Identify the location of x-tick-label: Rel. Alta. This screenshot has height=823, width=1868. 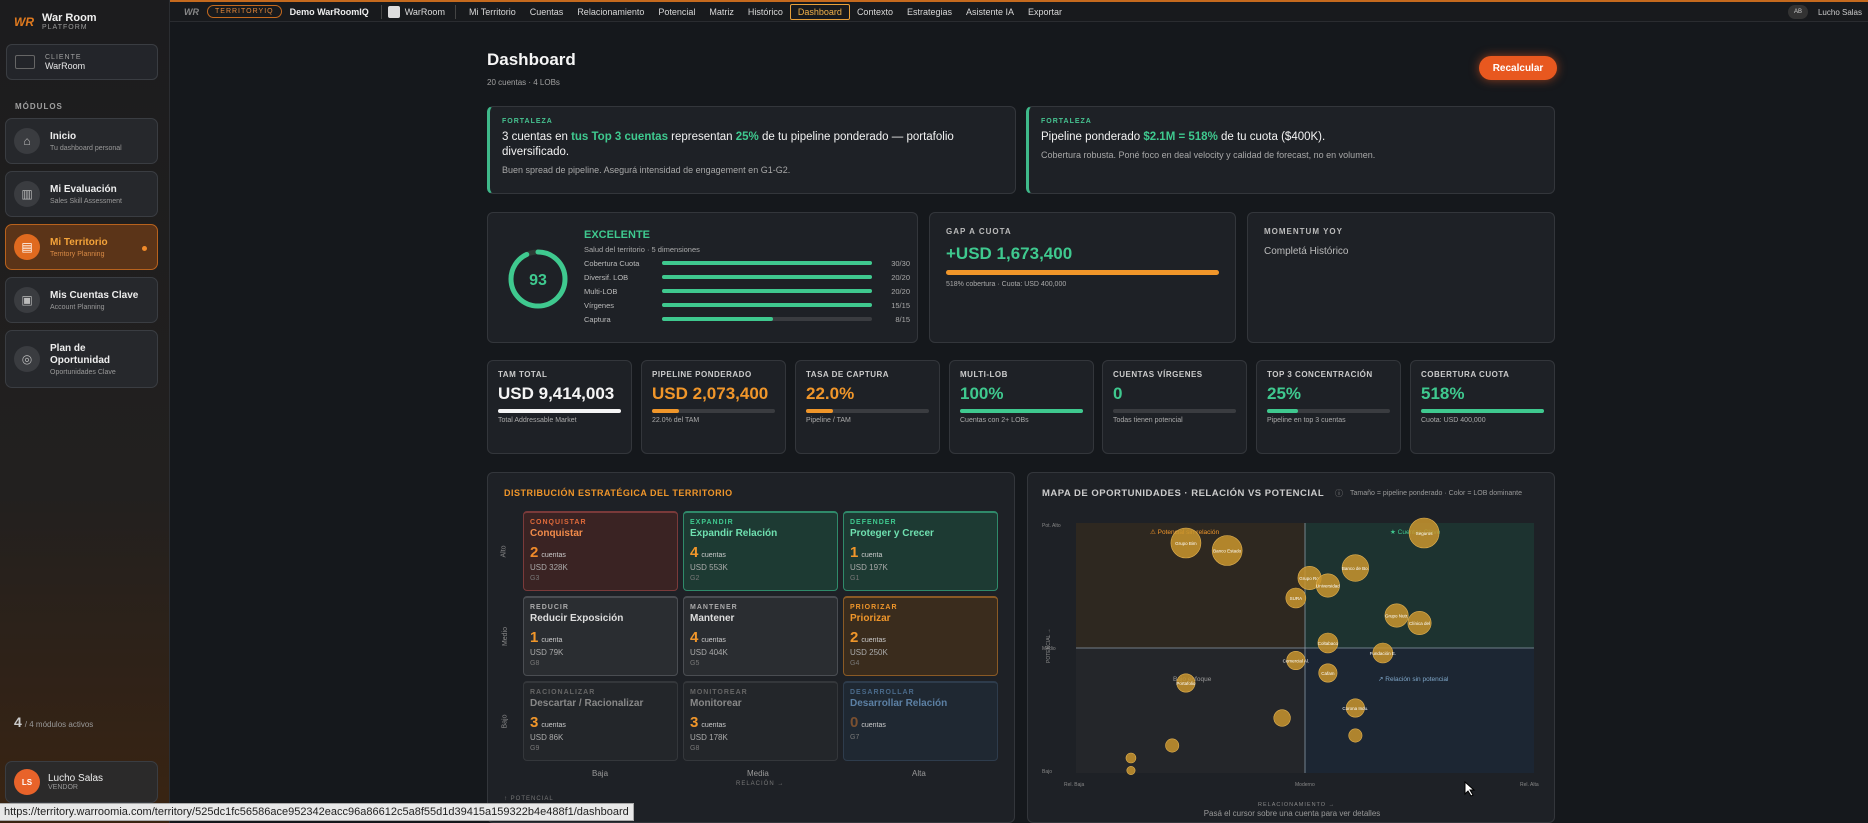
(1529, 785).